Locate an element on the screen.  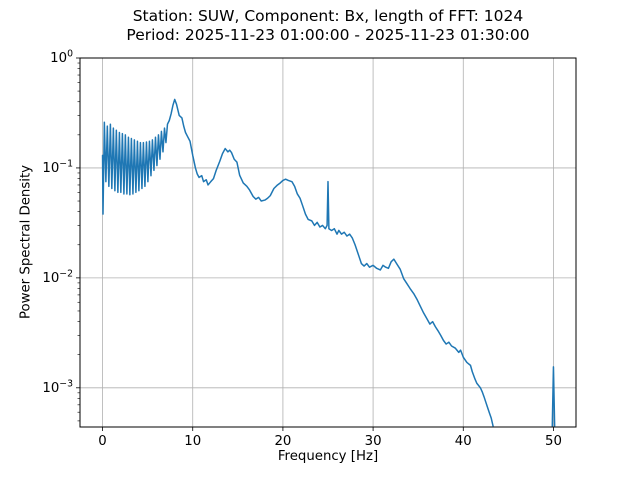
y-tick-label: 10⁻³ is located at coordinates (57, 387).